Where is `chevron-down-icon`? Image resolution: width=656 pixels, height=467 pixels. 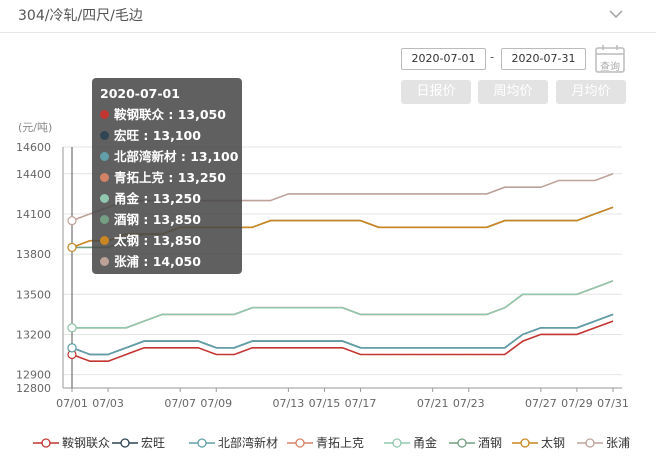 chevron-down-icon is located at coordinates (616, 15).